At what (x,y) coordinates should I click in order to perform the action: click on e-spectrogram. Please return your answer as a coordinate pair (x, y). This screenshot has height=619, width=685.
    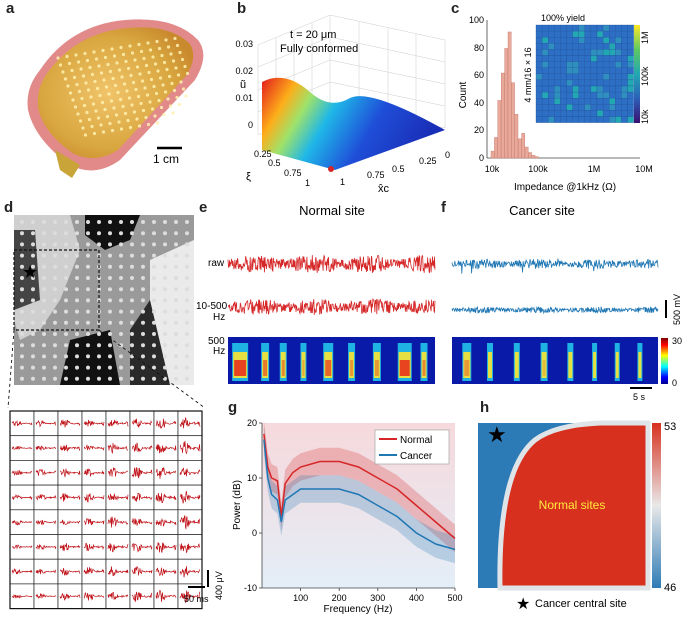
    Looking at the image, I should click on (331, 360).